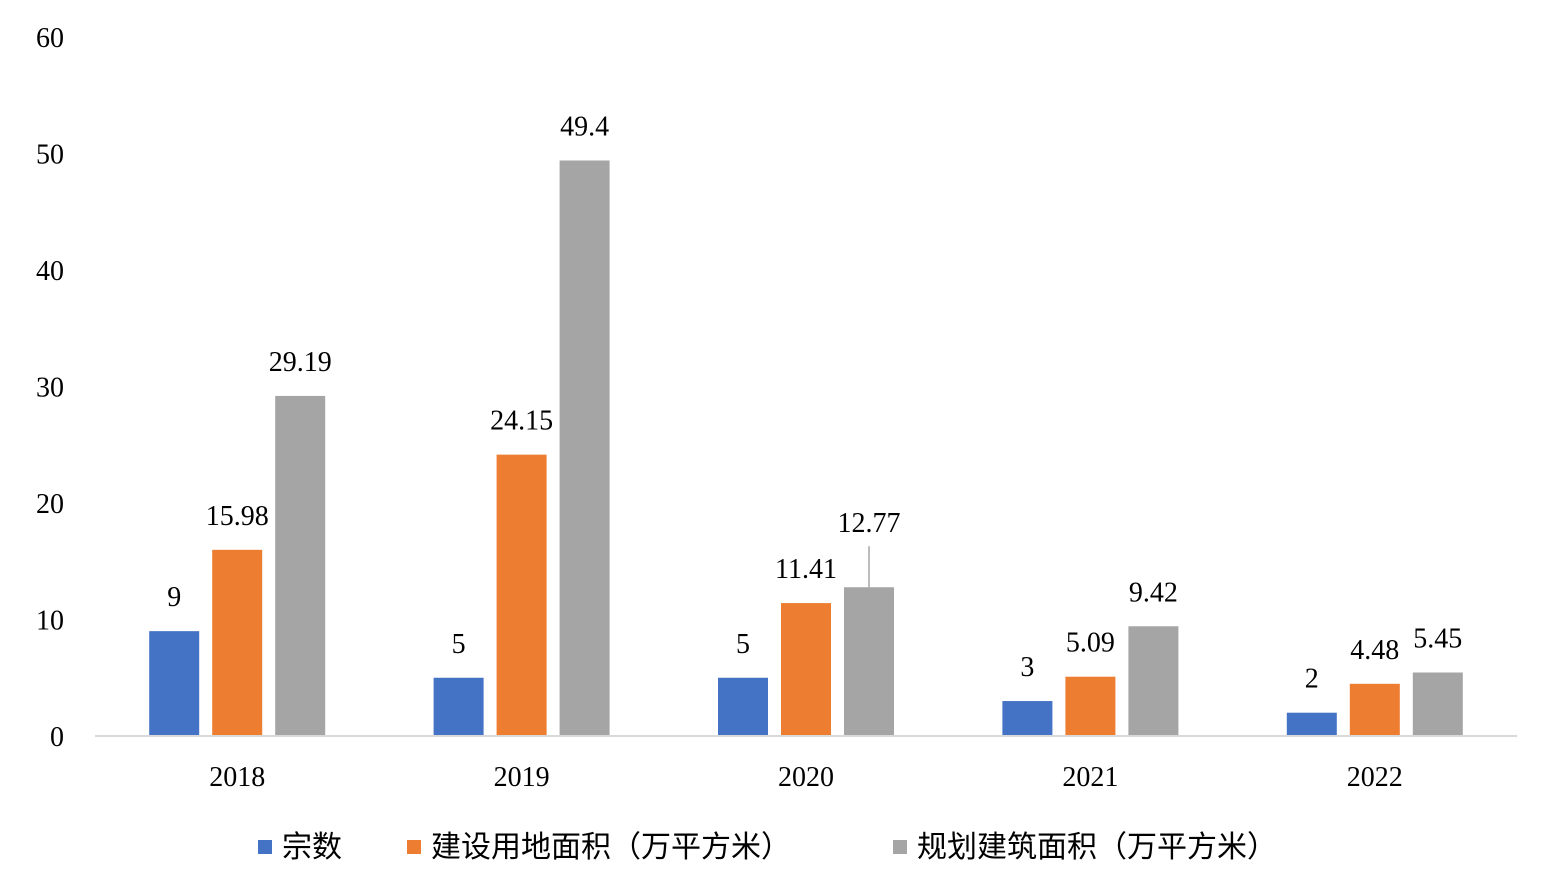 This screenshot has width=1554, height=878. Describe the element at coordinates (869, 661) in the screenshot. I see `bar-series3-2020` at that location.